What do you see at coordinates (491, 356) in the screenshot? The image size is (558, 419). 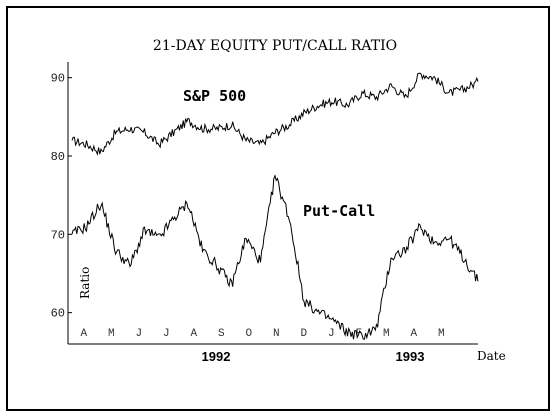 I see `x-axis-label: Date` at bounding box center [491, 356].